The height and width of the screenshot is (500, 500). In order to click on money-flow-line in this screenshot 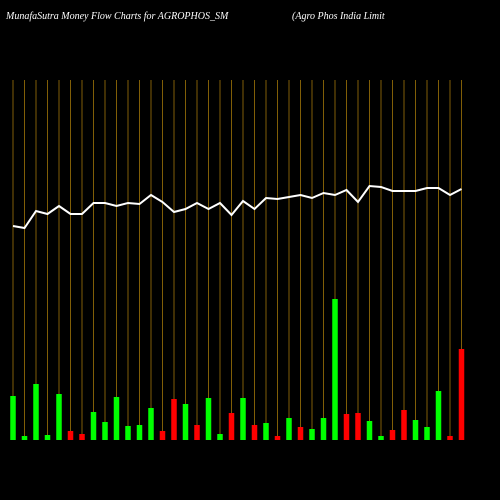, I will do `click(237, 207)`.